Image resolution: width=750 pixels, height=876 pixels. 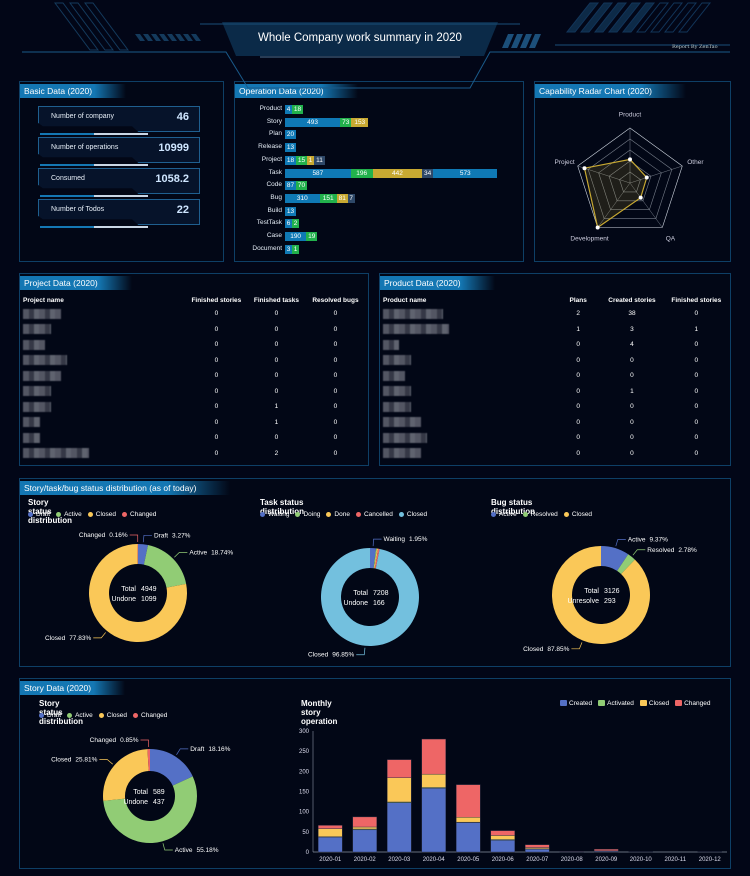 What do you see at coordinates (540, 514) in the screenshot?
I see `legend-item: Resolved` at bounding box center [540, 514].